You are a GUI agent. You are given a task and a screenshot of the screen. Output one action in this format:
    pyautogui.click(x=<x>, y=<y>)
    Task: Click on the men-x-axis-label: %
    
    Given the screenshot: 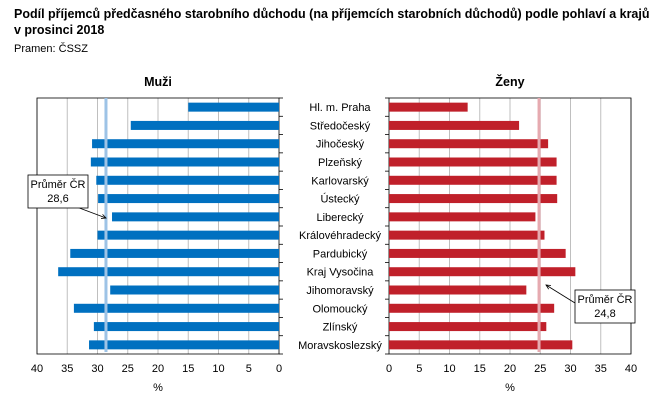 What is the action you would take?
    pyautogui.click(x=158, y=388)
    